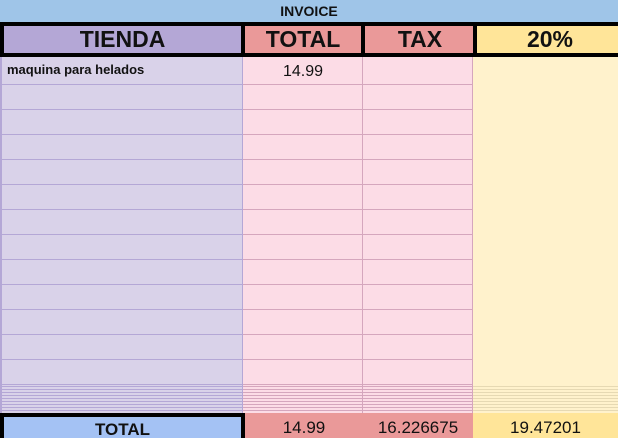 This screenshot has width=618, height=443. I want to click on header-20pct: 20%, so click(545, 39).